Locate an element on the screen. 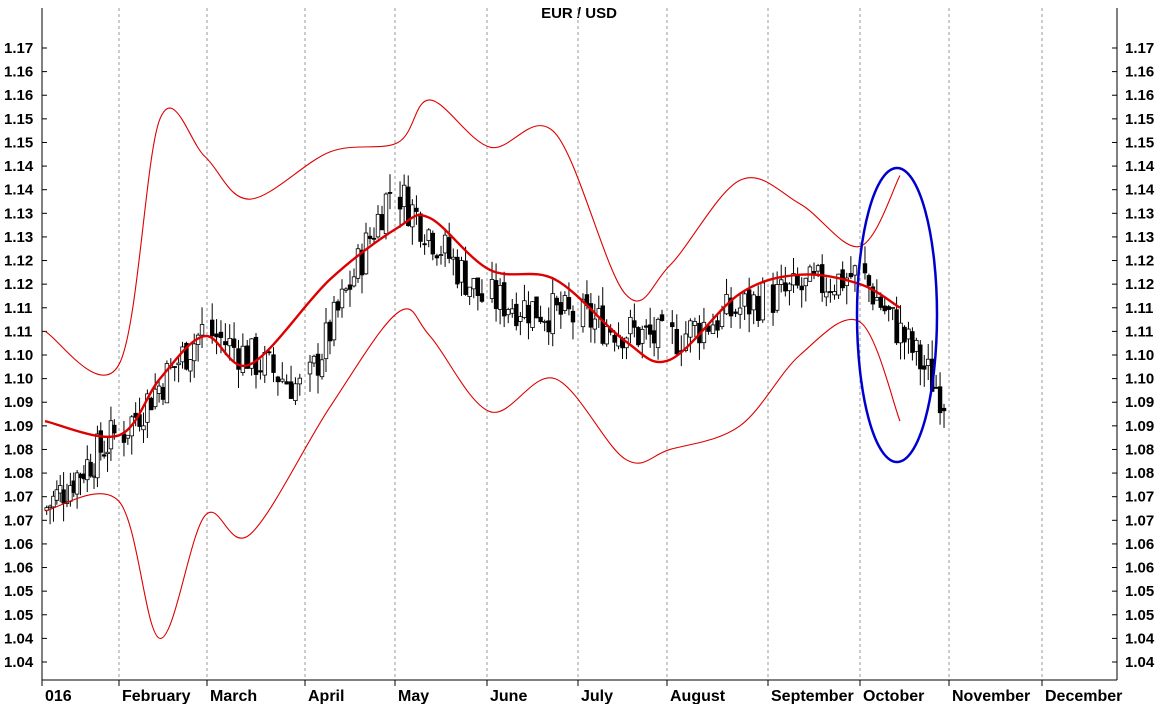  highlight-ellipse is located at coordinates (897, 315).